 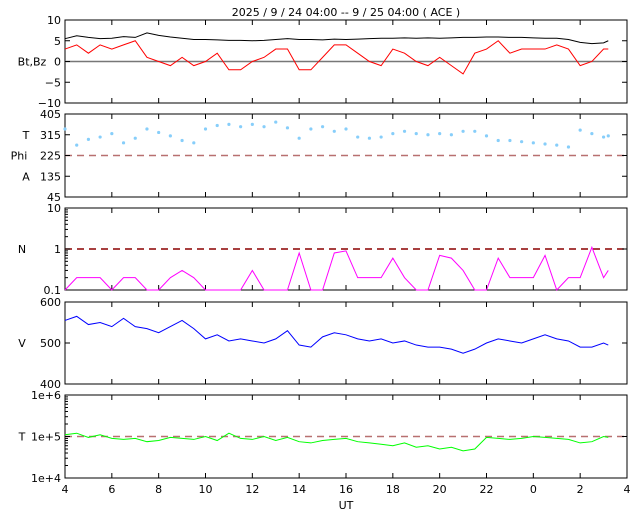 I want to click on x-tick-label: 0, so click(x=533, y=489).